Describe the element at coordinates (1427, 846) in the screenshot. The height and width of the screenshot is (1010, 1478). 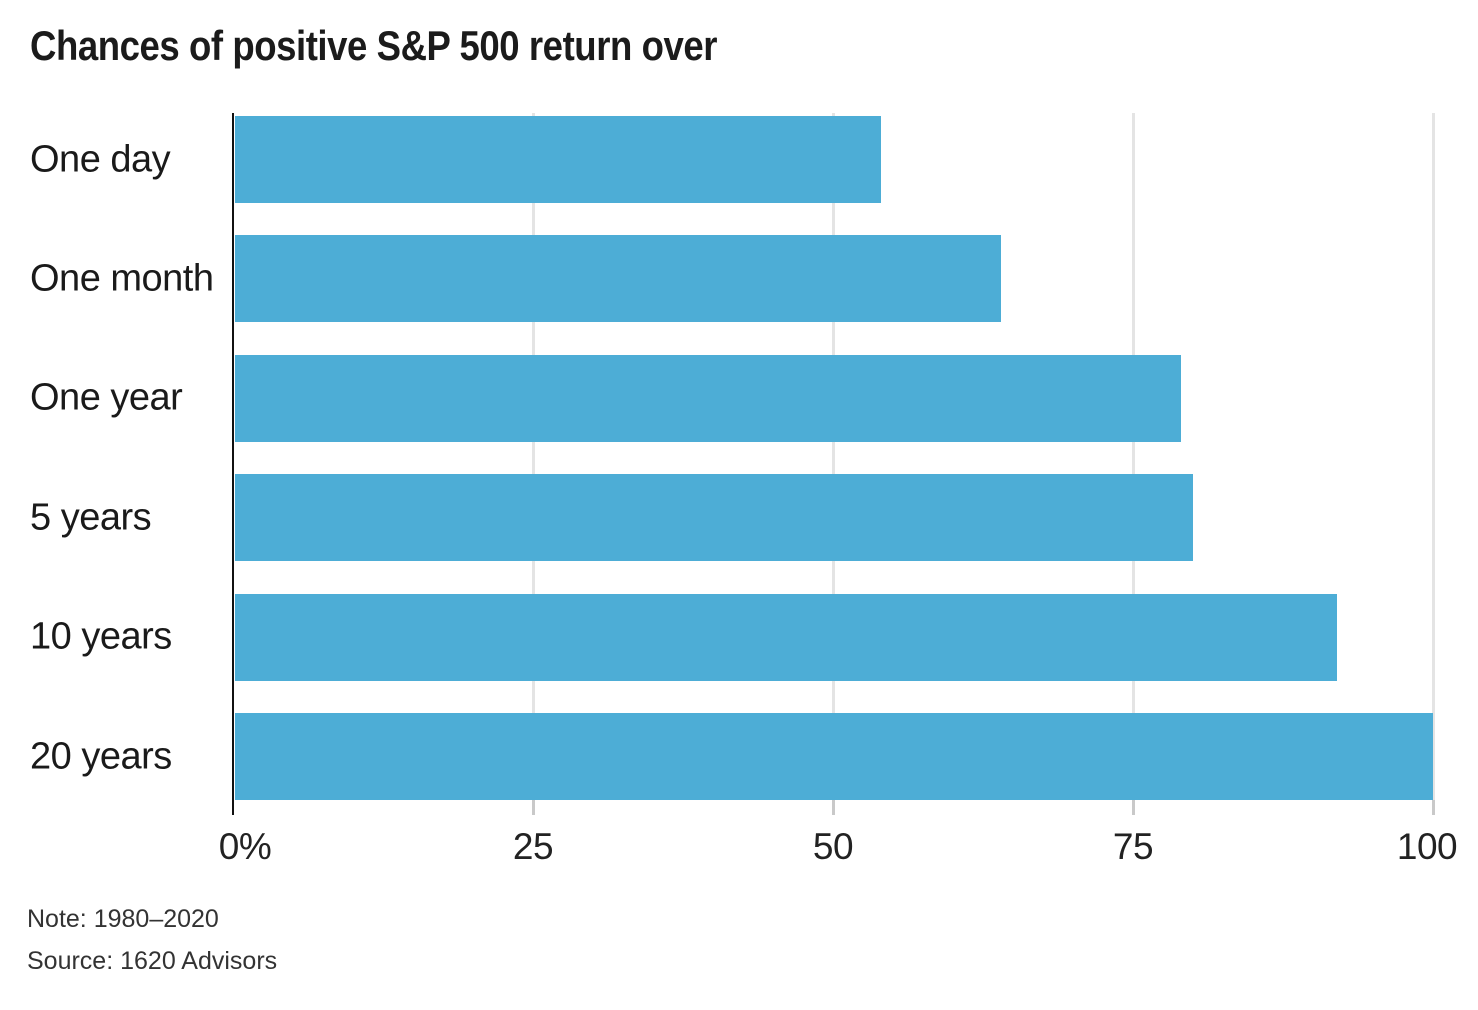
I see `x-tick-label-100: 100` at that location.